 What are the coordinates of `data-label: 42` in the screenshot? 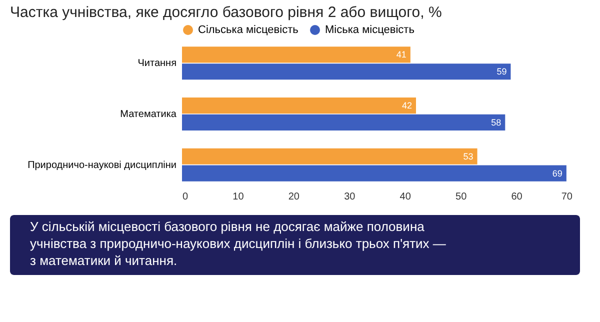 It's located at (407, 105).